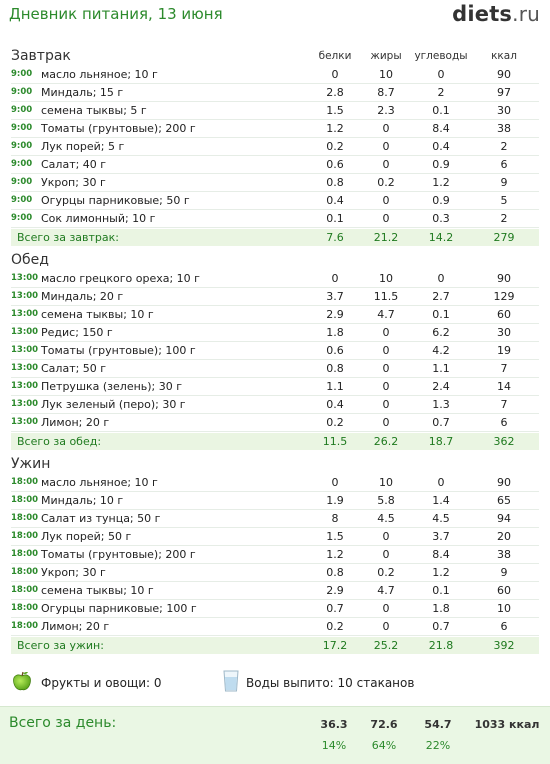 The width and height of the screenshot is (550, 764). Describe the element at coordinates (275, 405) in the screenshot. I see `food-row: 13:00 Лук зеленый (перо); 30 г 0.4 0 1.3 7` at that location.